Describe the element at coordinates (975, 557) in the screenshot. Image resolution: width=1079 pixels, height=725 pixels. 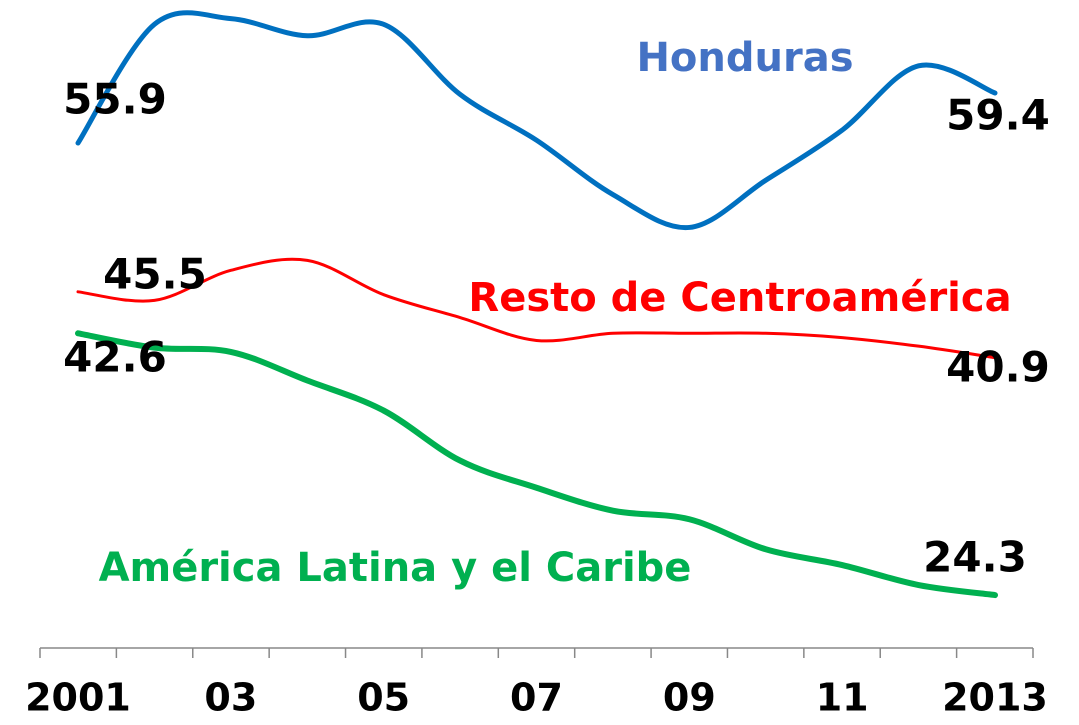
I see `data-label: 24.3` at that location.